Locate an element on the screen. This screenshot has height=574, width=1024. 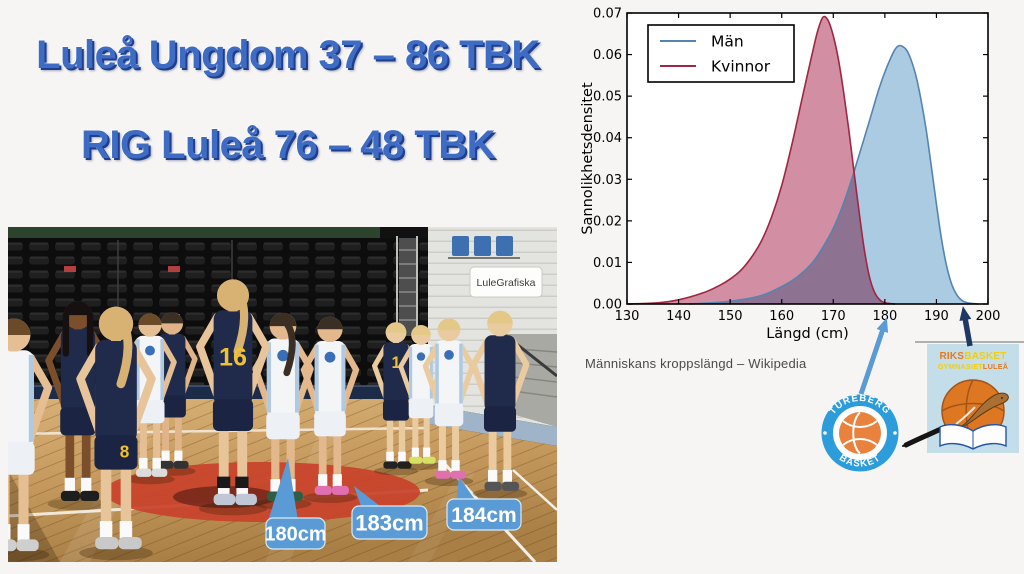
y-tick-label: 0.05 is located at coordinates (607, 97).